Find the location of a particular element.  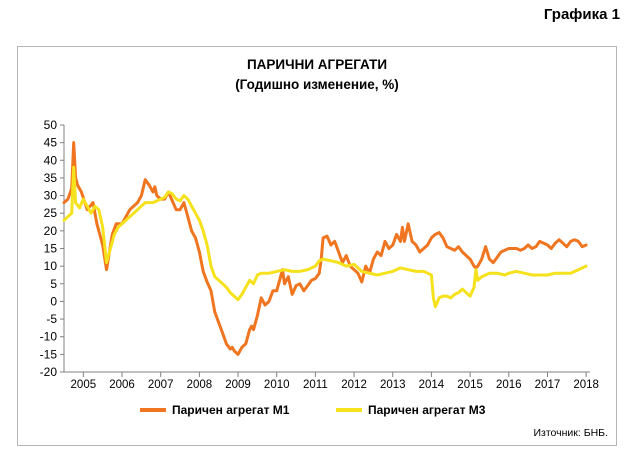

x-tick-label: 2018 is located at coordinates (586, 385).